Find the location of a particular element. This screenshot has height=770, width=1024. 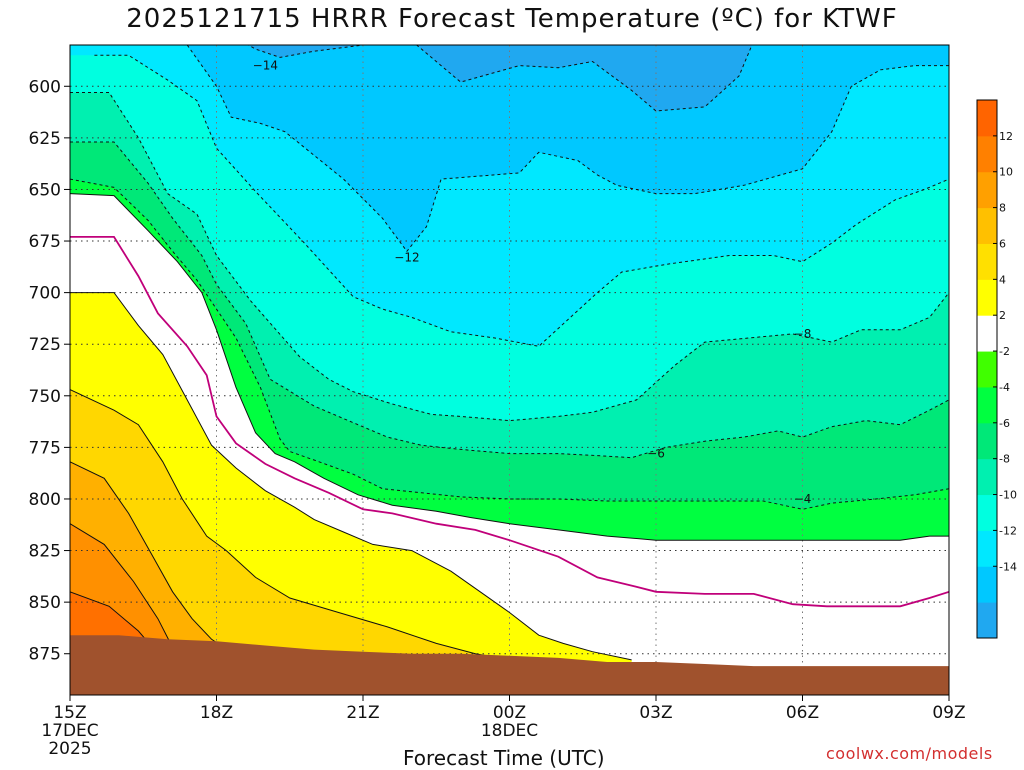

x-tick-label: 00Z is located at coordinates (509, 713).